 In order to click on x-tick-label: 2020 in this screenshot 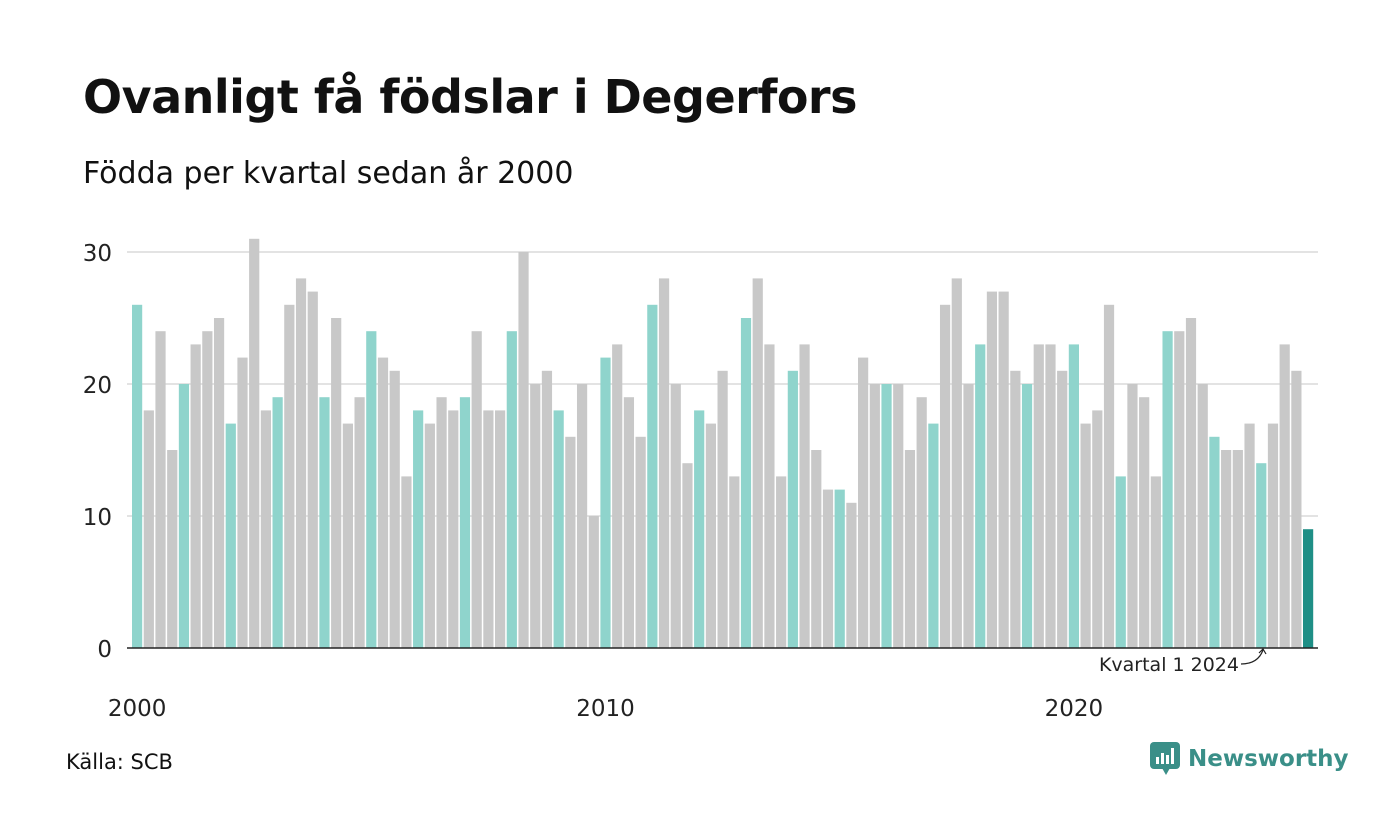, I will do `click(1074, 709)`.